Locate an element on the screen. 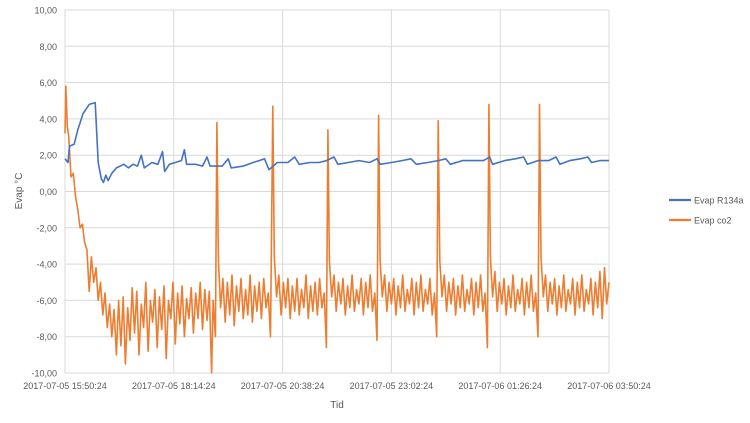 This screenshot has height=423, width=750. x-tick-label: 2017-07-06 03:50:24 is located at coordinates (609, 386).